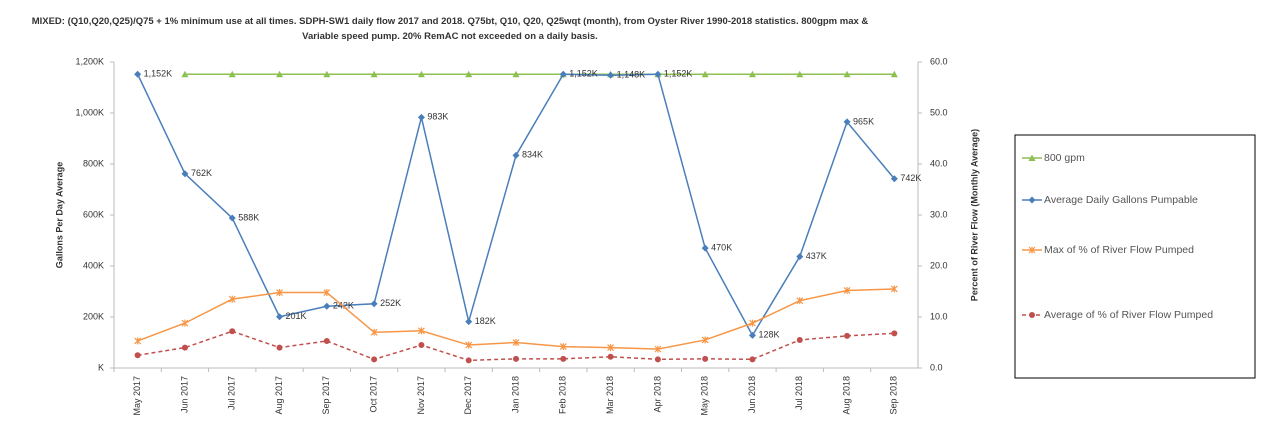 The image size is (1261, 441). What do you see at coordinates (939, 316) in the screenshot?
I see `y2-tick-label: 10.0` at bounding box center [939, 316].